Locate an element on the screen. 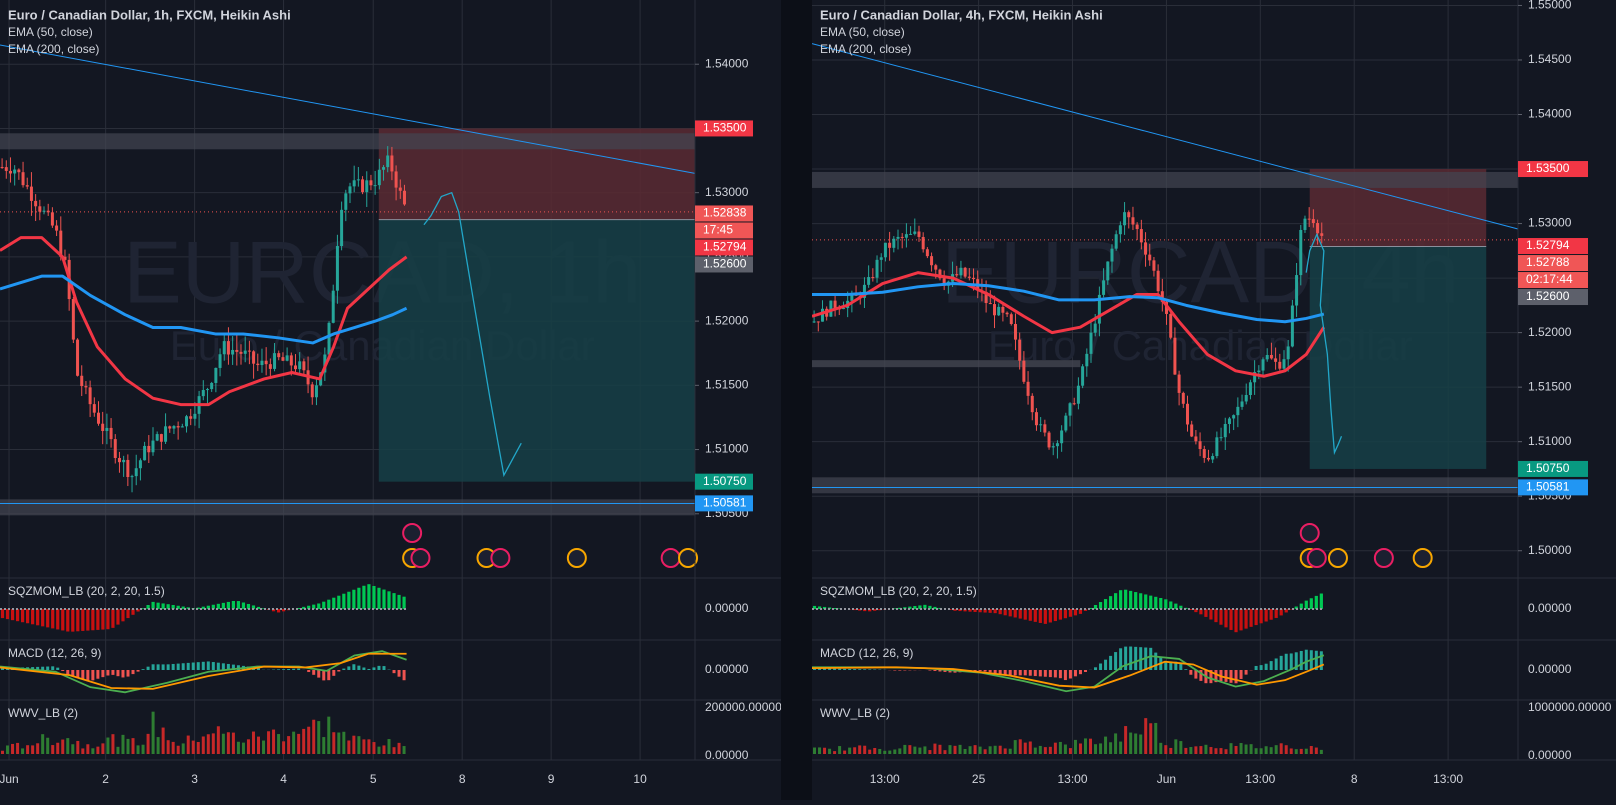  price-tag-label: 1.52838 is located at coordinates (725, 213).